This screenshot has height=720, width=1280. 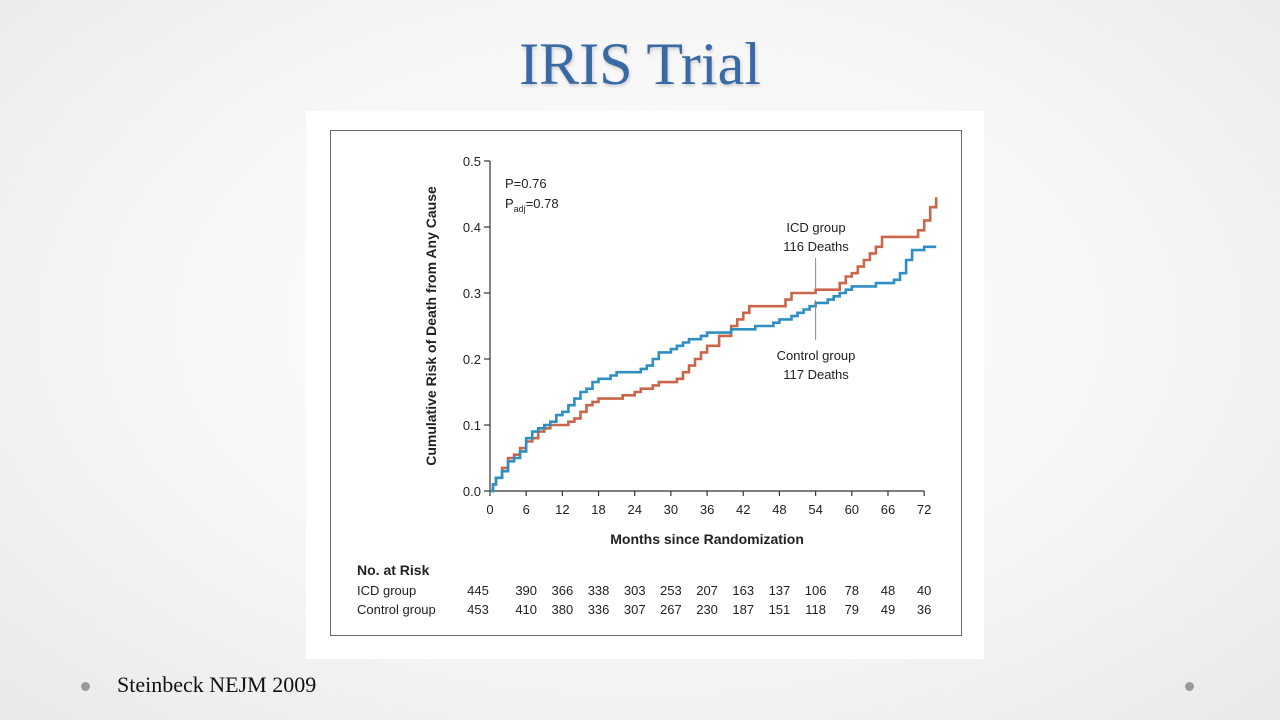 I want to click on risk-table-cell: 253, so click(x=671, y=590).